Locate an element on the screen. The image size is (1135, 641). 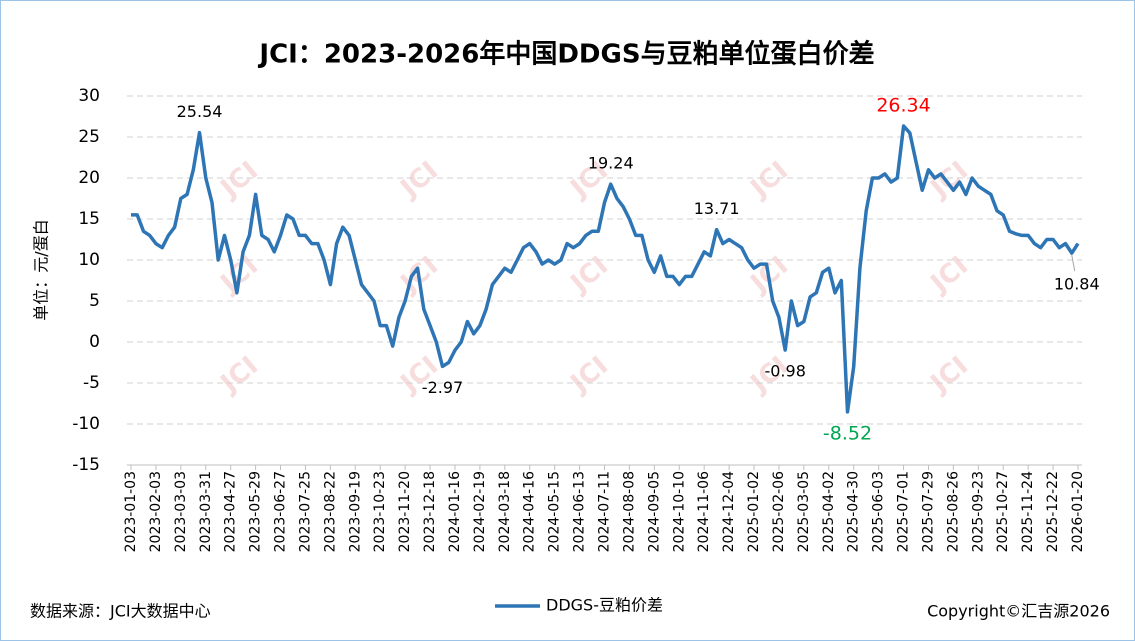
source: 数据来源：JCI大数据中心 is located at coordinates (120, 611).